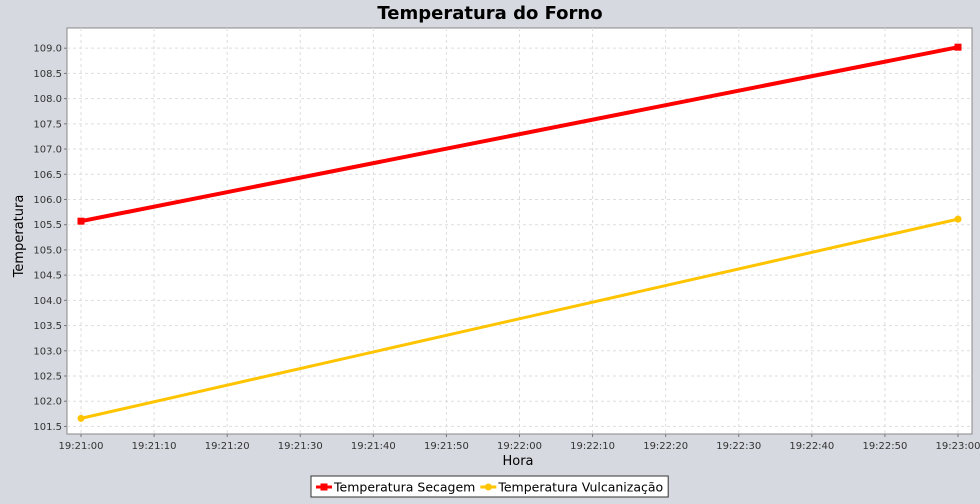 Image resolution: width=980 pixels, height=504 pixels. What do you see at coordinates (47, 49) in the screenshot?
I see `y-tick-label: 109.0` at bounding box center [47, 49].